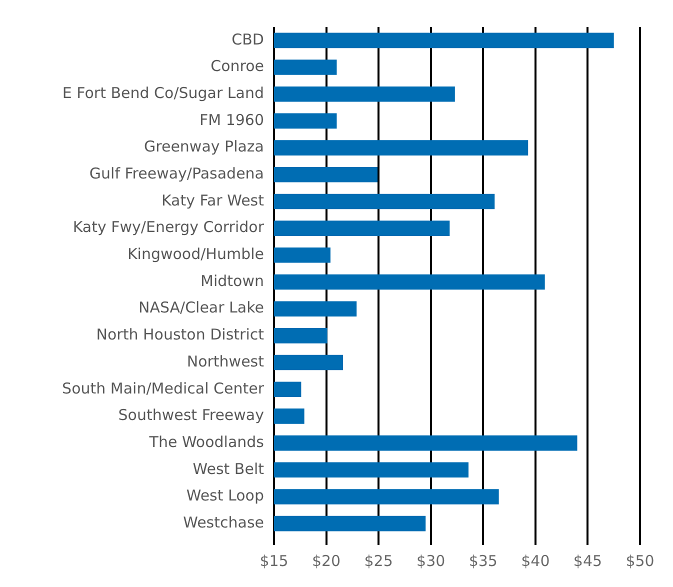  I want to click on y-tick-label: Gulf Freeway/Pasadena, so click(176, 173).